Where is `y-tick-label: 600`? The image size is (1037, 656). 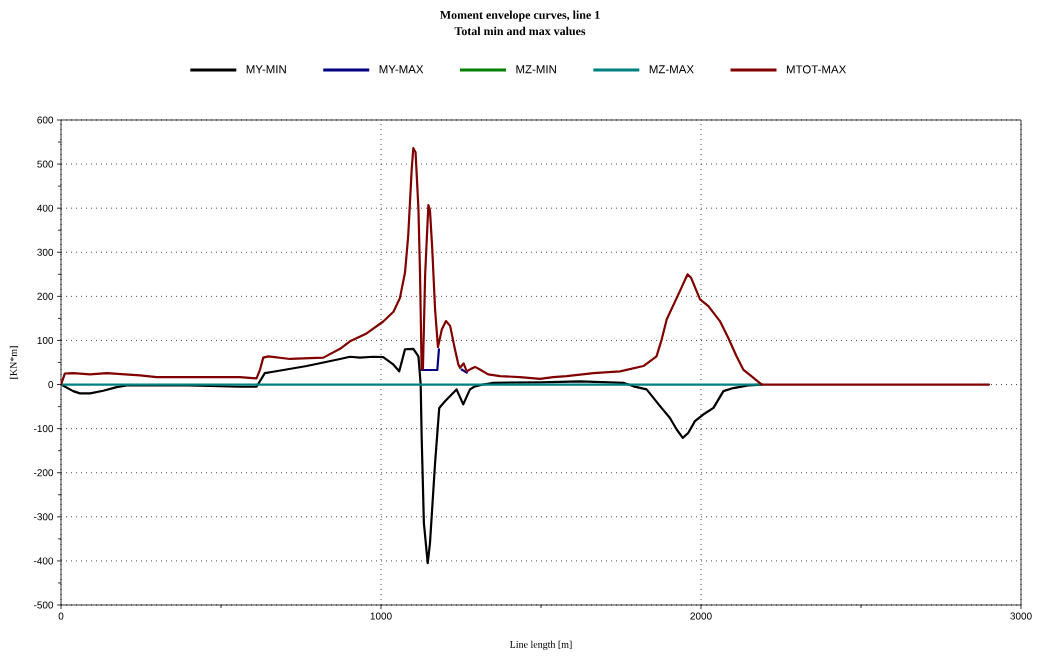 y-tick-label: 600 is located at coordinates (45, 120).